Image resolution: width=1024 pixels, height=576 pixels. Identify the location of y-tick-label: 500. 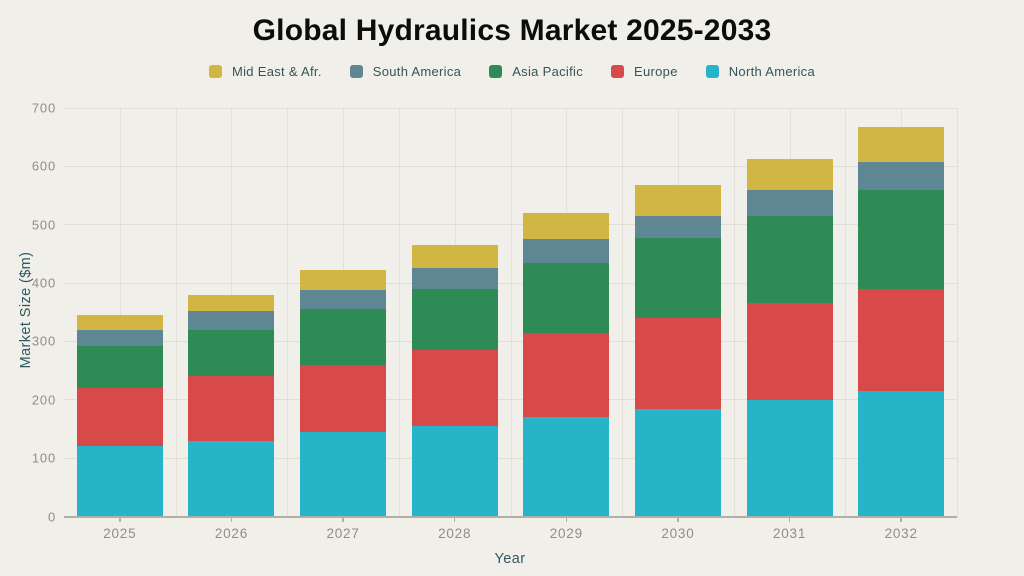
(43, 225).